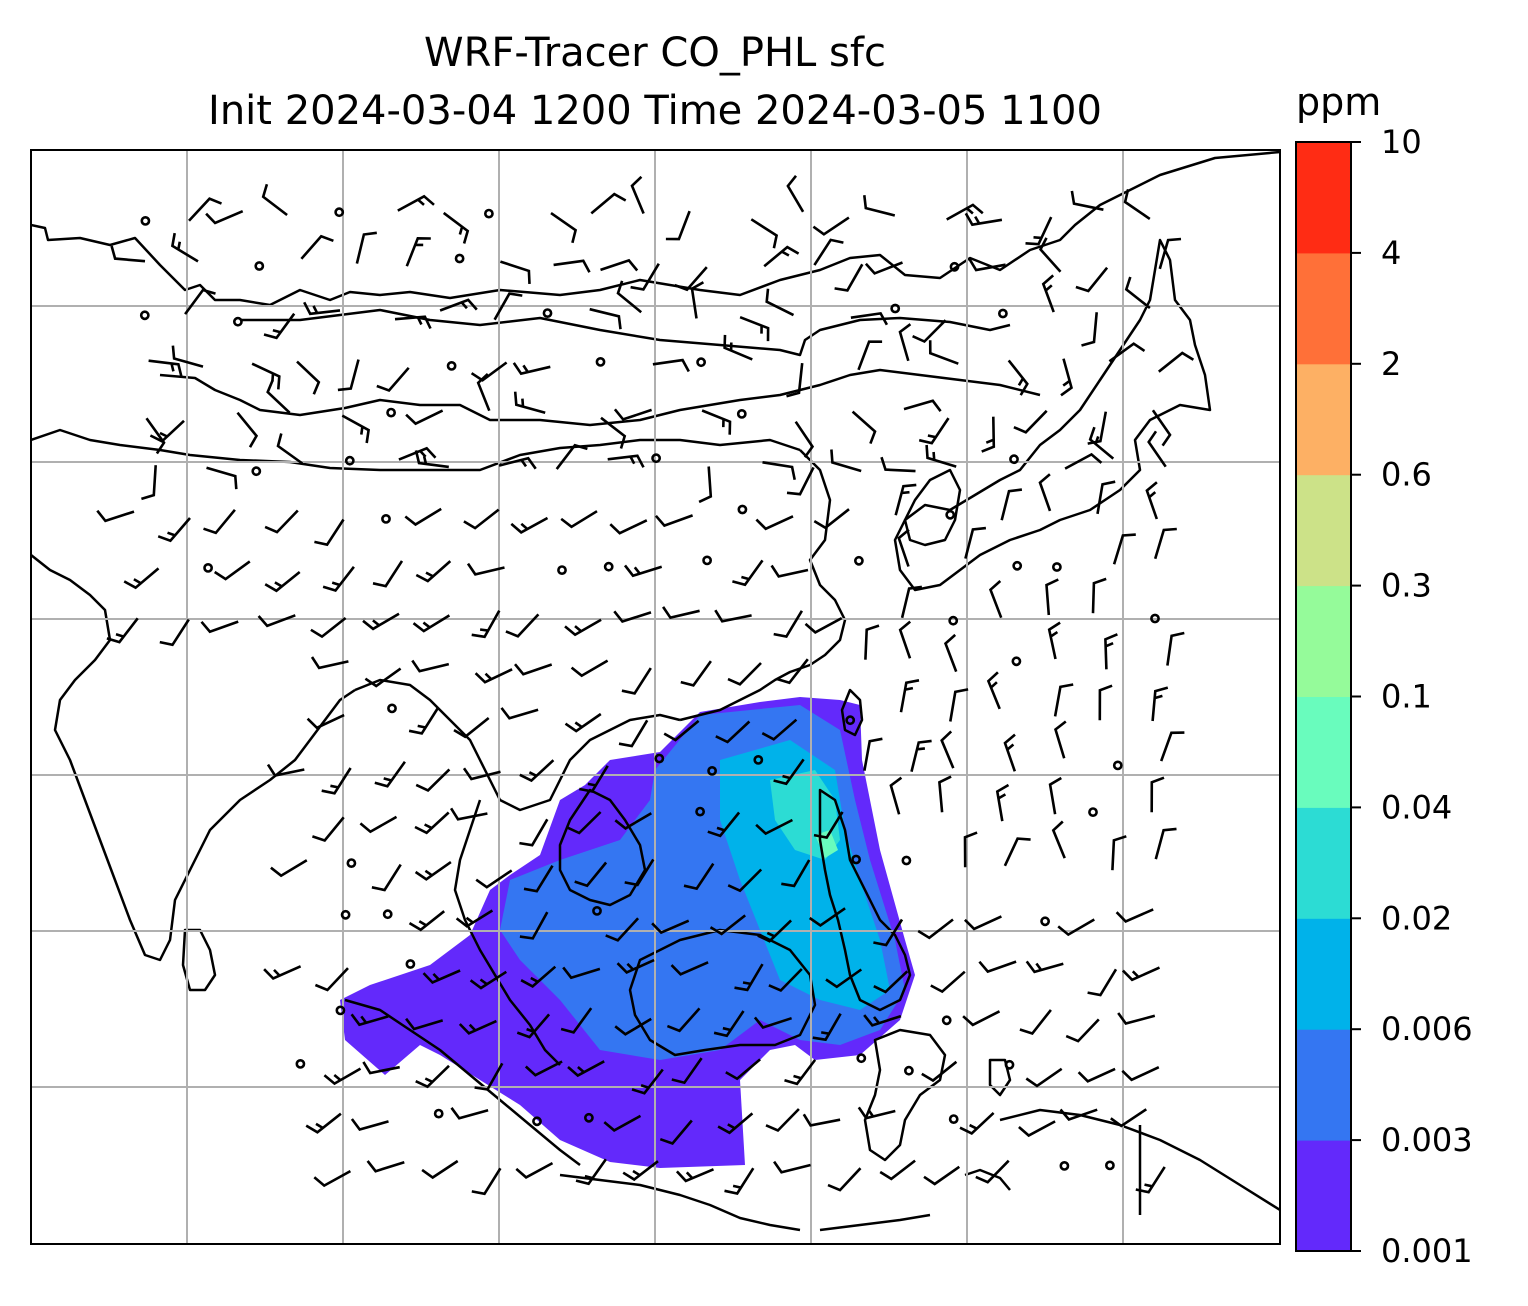 Image resolution: width=1528 pixels, height=1306 pixels. Describe the element at coordinates (852, 712) in the screenshot. I see `coast-taiwan` at that location.